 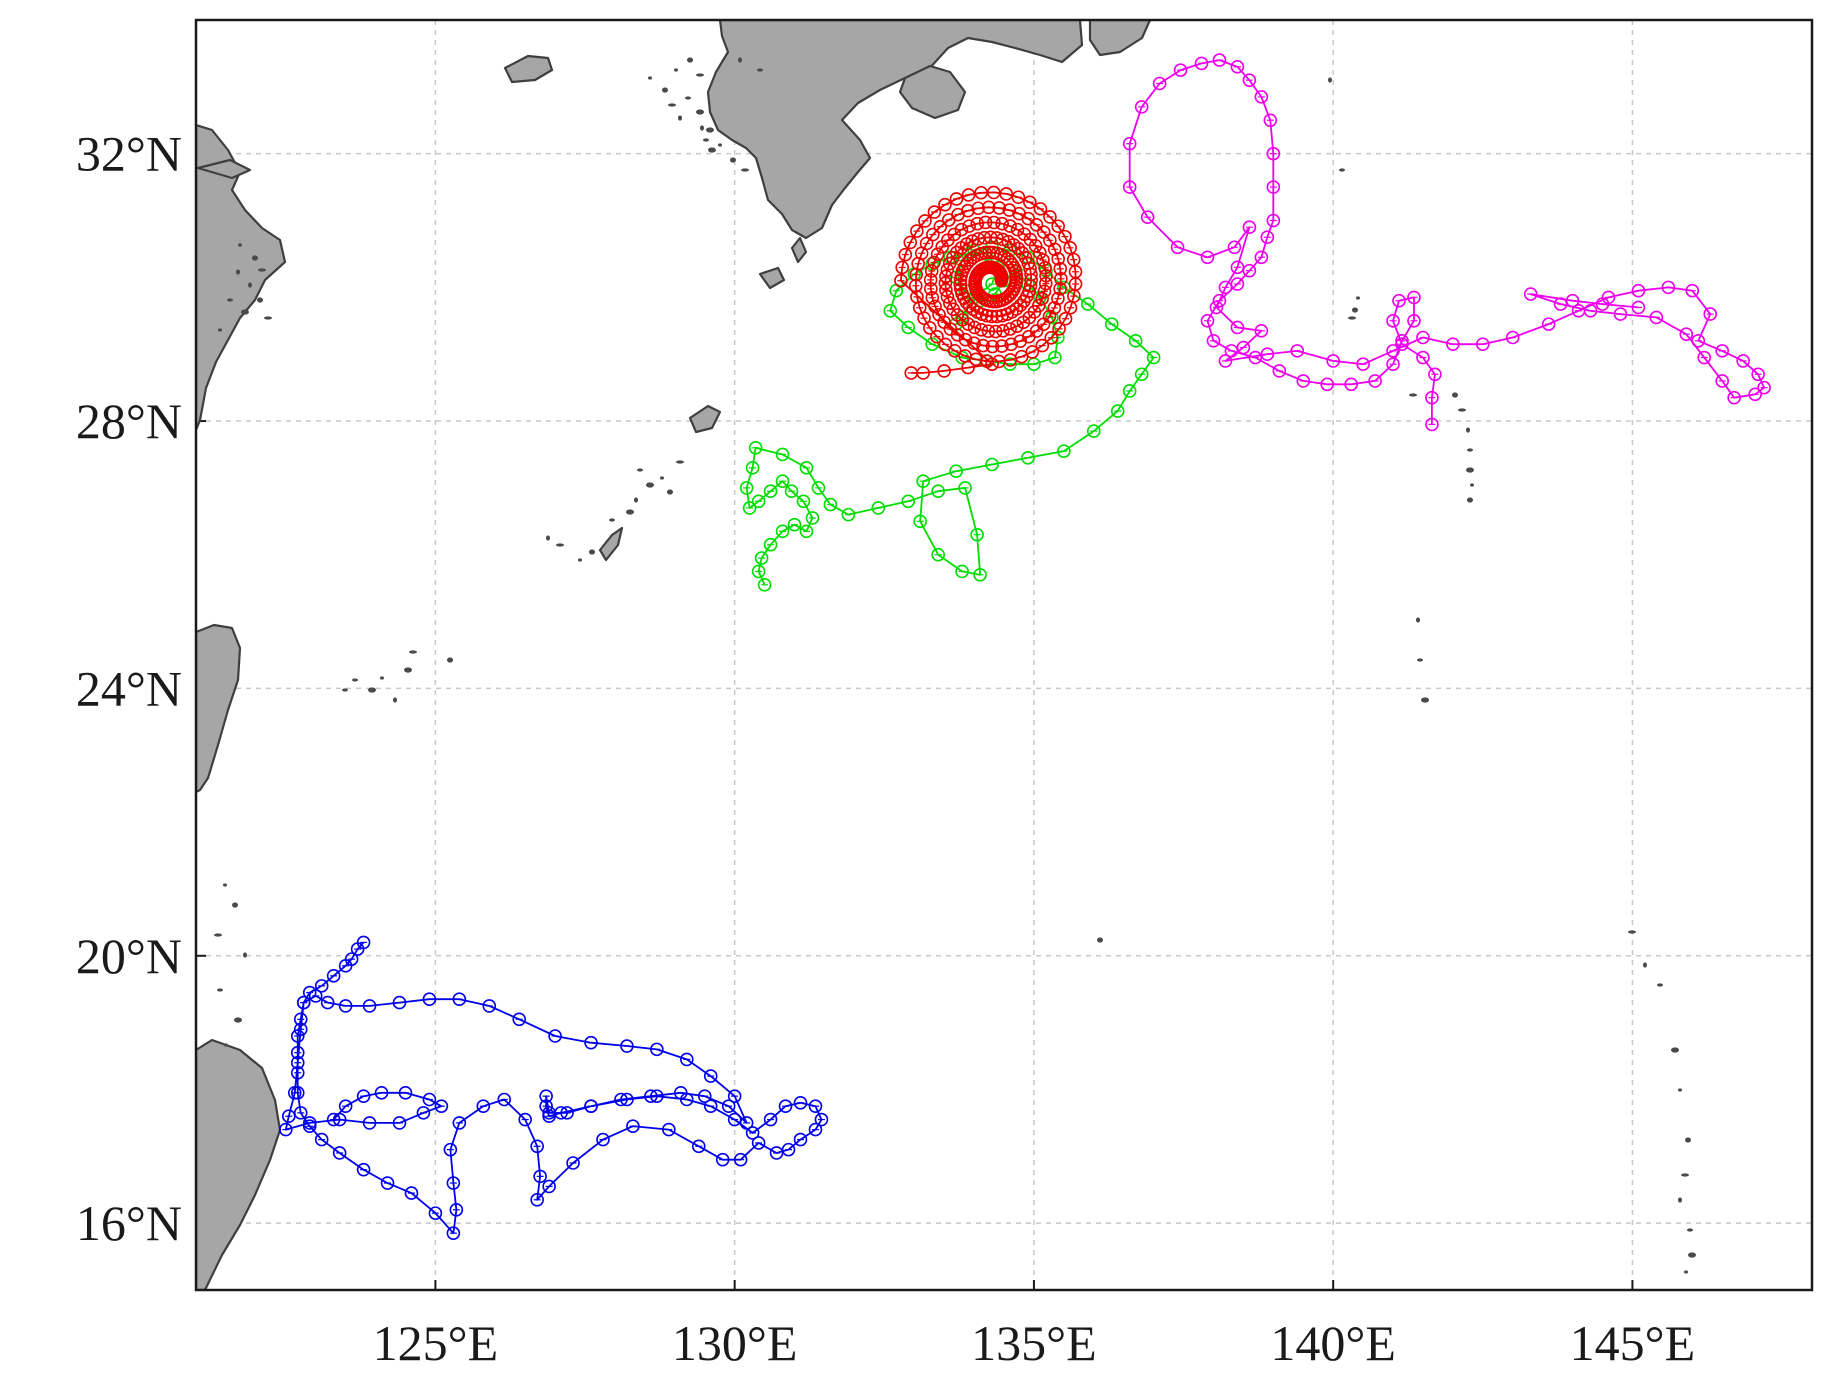 I want to click on japan-landmass, so click(x=895, y=130).